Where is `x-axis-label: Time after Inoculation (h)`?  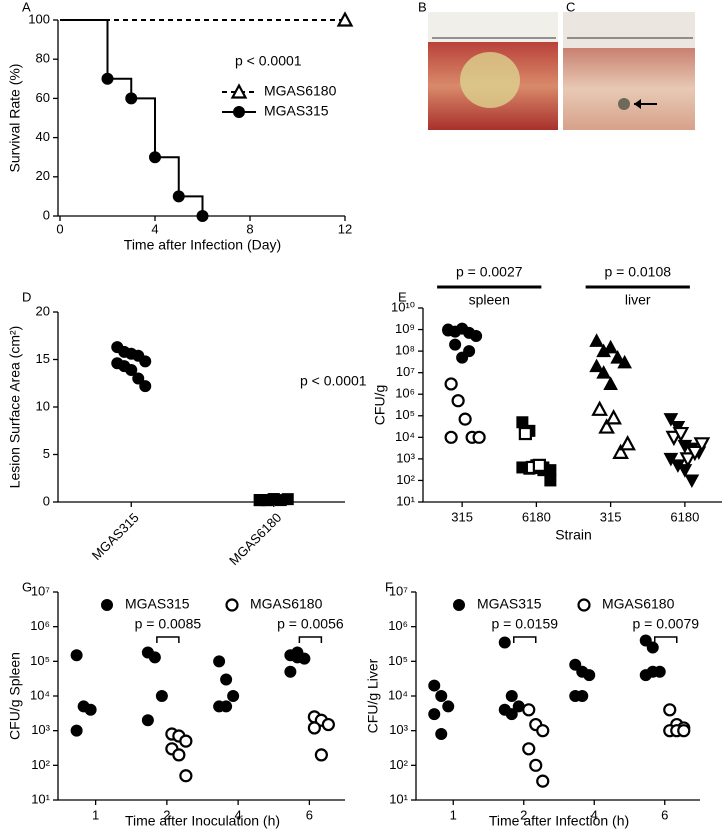 x-axis-label: Time after Inoculation (h) is located at coordinates (202, 821).